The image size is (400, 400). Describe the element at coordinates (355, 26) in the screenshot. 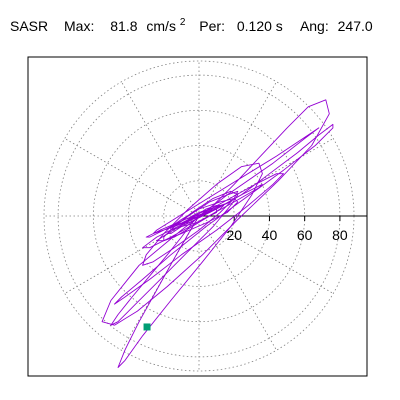

I see `ang-value: 247.0` at that location.